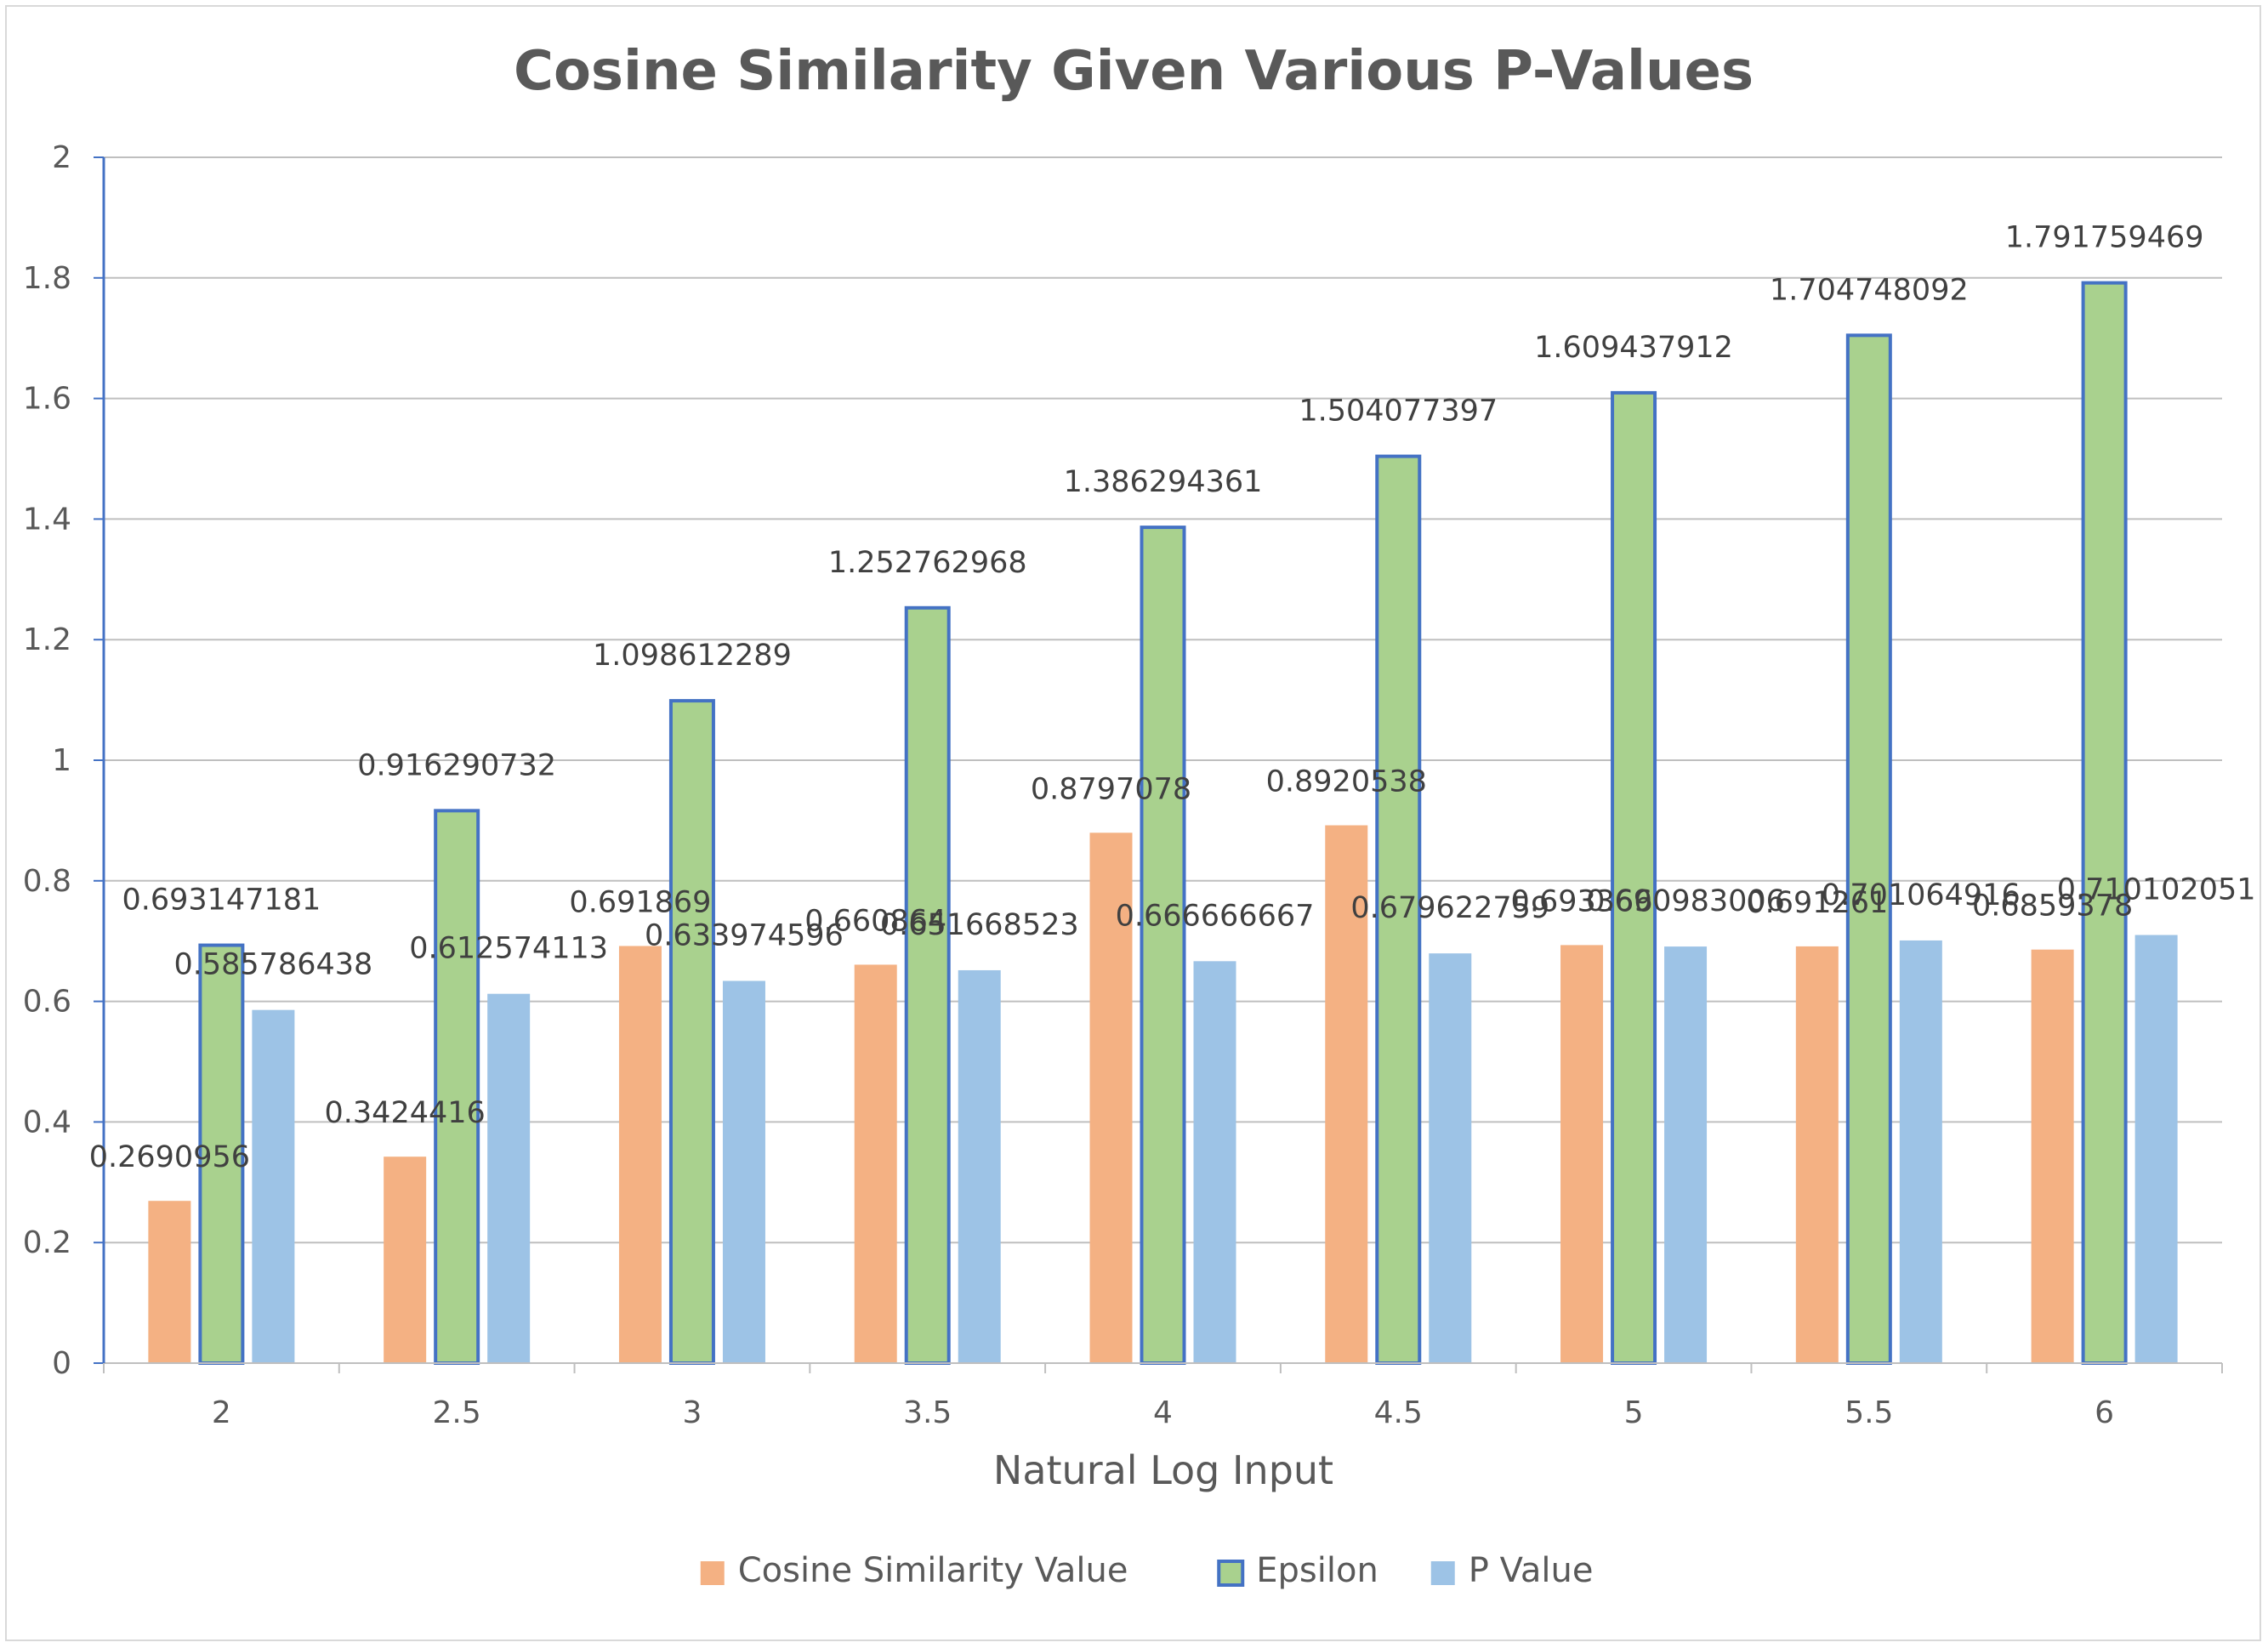 The width and height of the screenshot is (2268, 1648). What do you see at coordinates (1163, 482) in the screenshot?
I see `data-label: 1.386294361` at bounding box center [1163, 482].